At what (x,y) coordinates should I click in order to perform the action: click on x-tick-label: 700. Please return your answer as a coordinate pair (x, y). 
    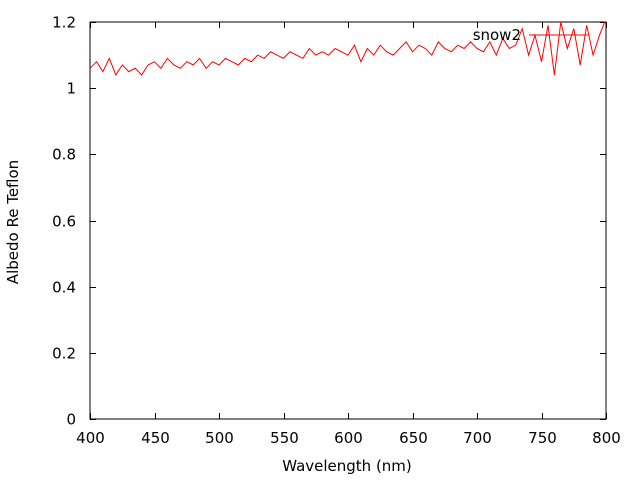
    Looking at the image, I should click on (477, 438).